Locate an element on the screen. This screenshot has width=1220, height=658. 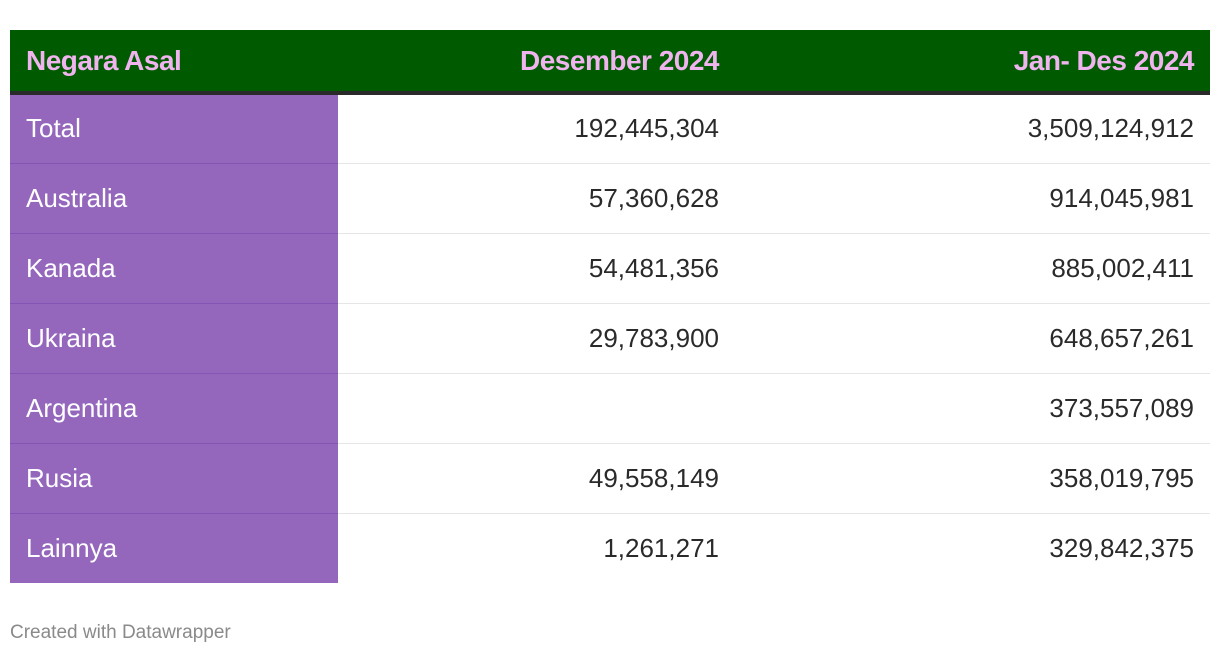
cell-december: 54,481,356 is located at coordinates (536, 268).